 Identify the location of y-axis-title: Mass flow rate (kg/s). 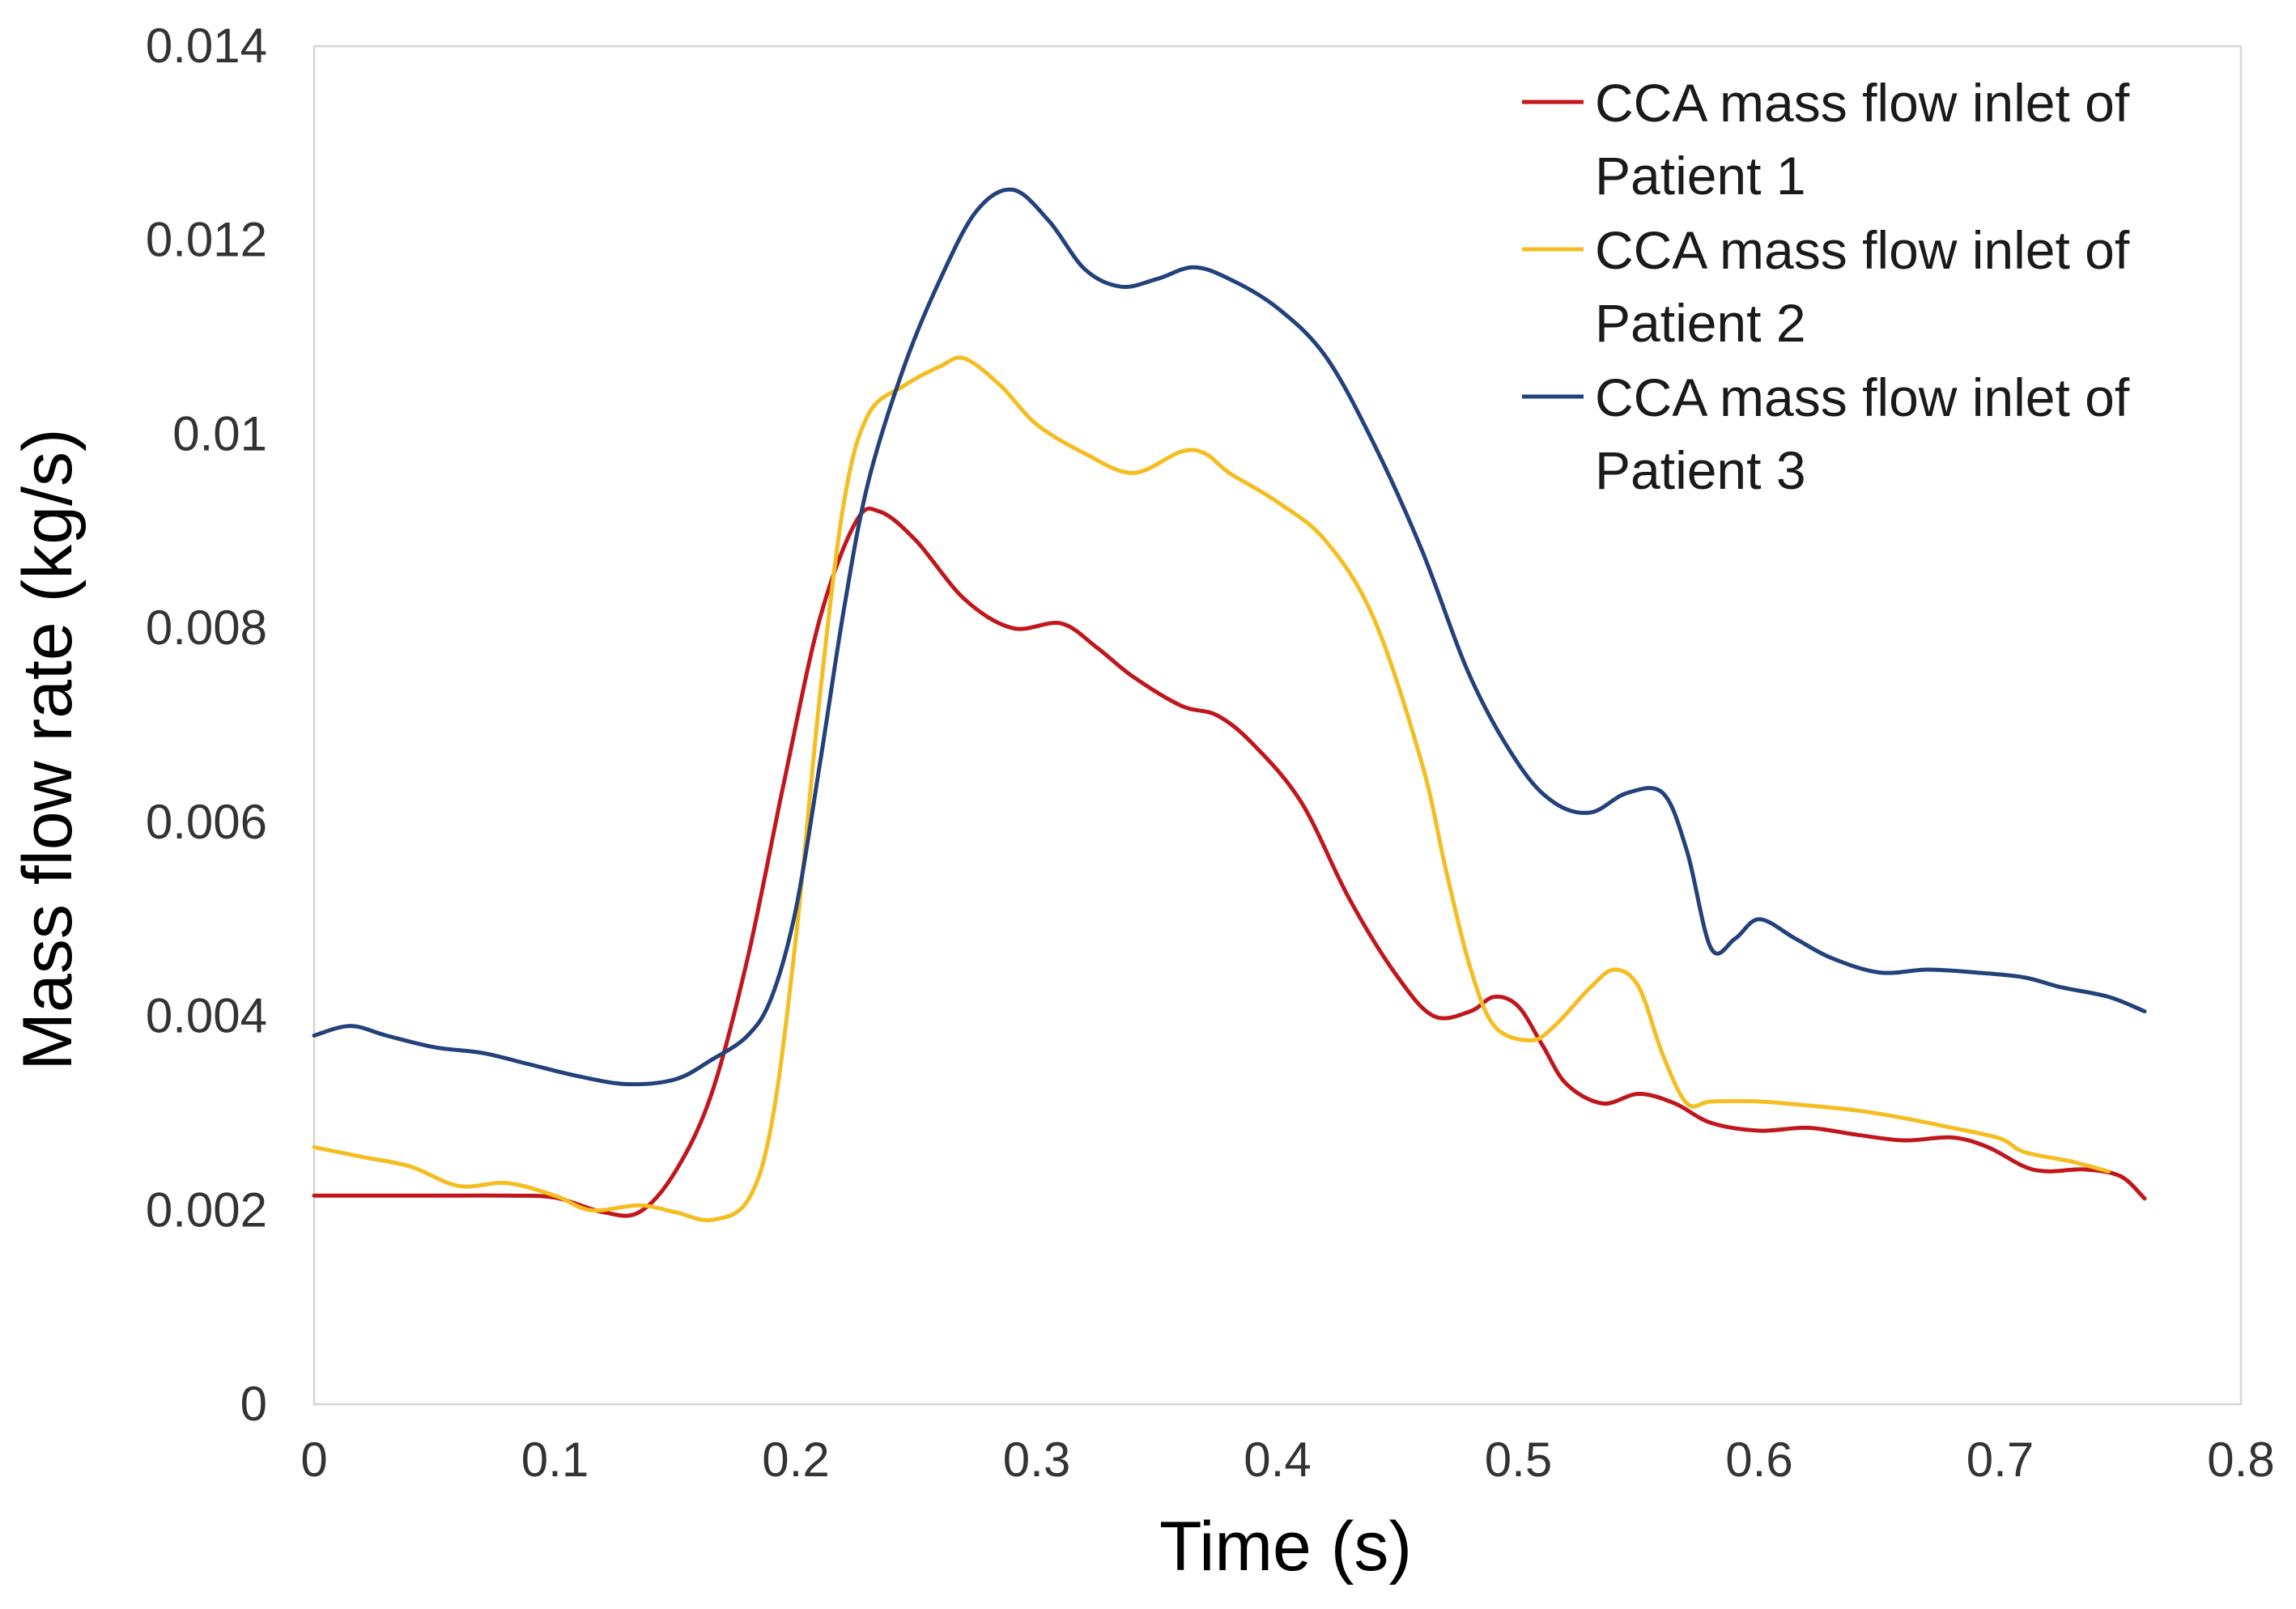
(48, 749).